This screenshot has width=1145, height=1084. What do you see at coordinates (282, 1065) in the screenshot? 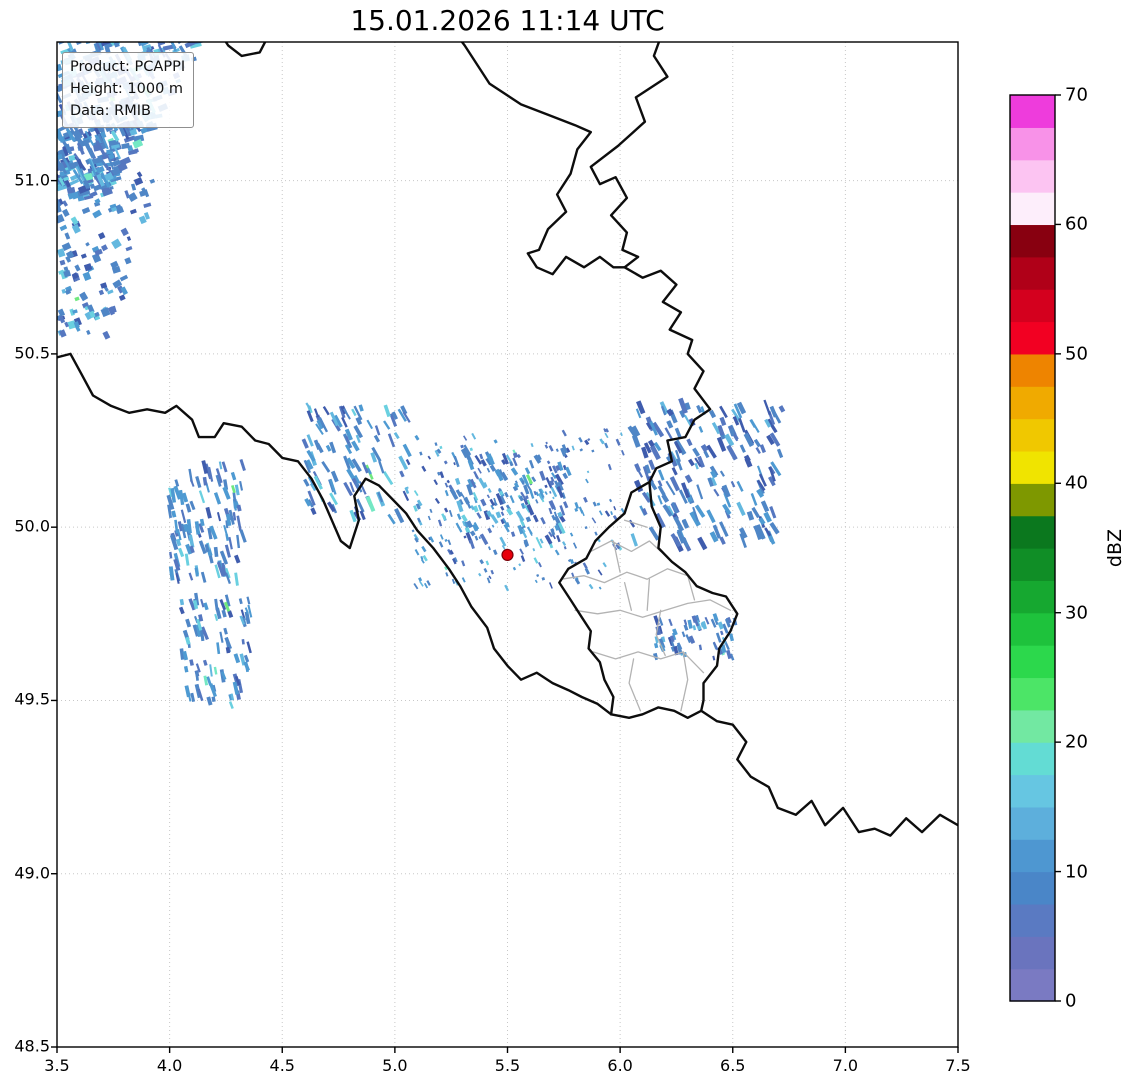
I see `x-tick-label: 4.5` at bounding box center [282, 1065].